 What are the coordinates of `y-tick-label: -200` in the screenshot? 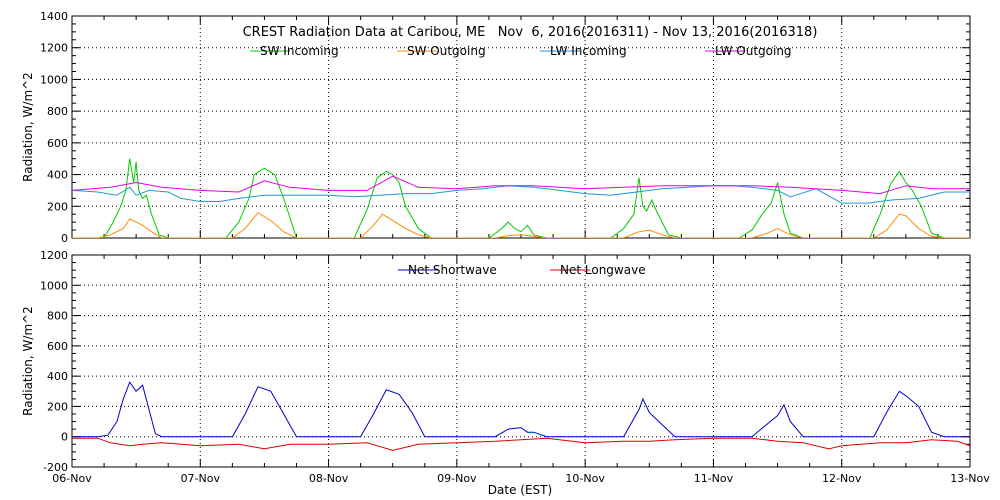 It's located at (55, 467).